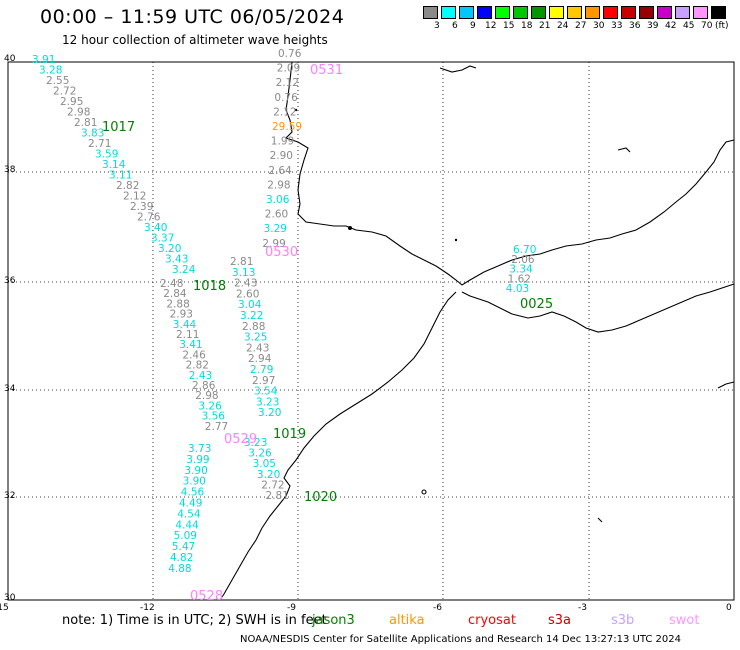 The image size is (740, 650). I want to click on track-pass-label: 1020, so click(320, 497).